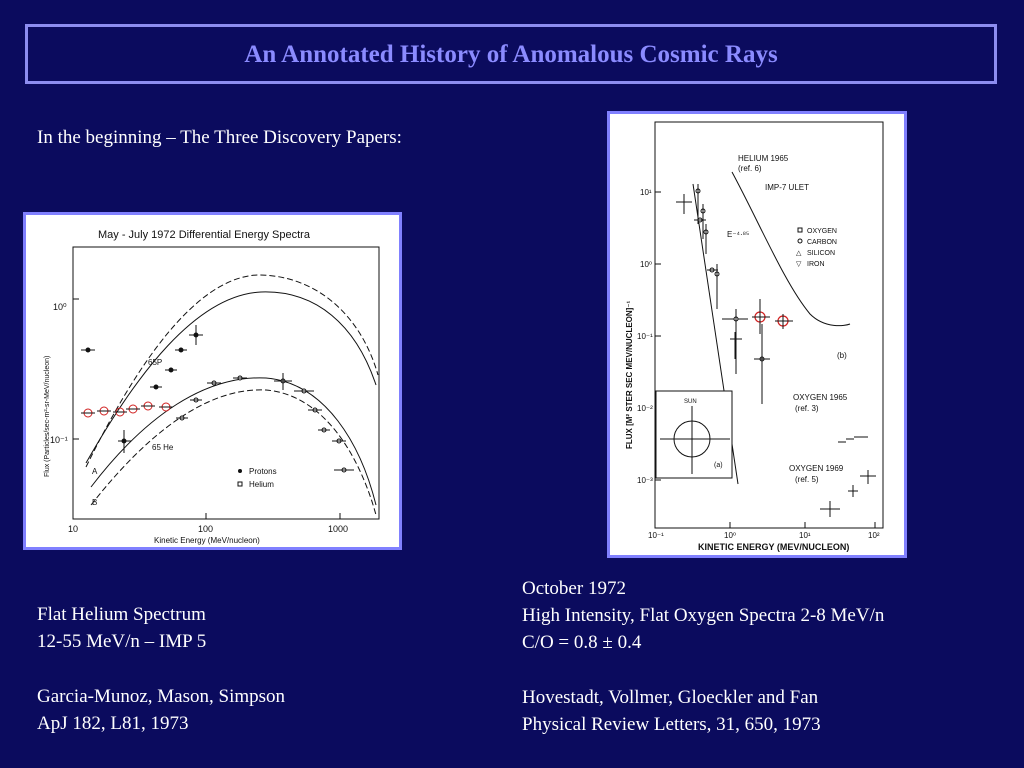 This screenshot has height=768, width=1024. I want to click on he1965-label: HELIUM 1965, so click(763, 158).